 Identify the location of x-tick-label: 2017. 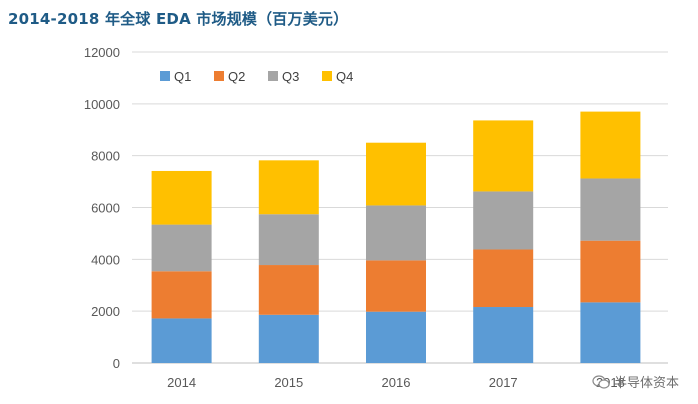
(503, 382).